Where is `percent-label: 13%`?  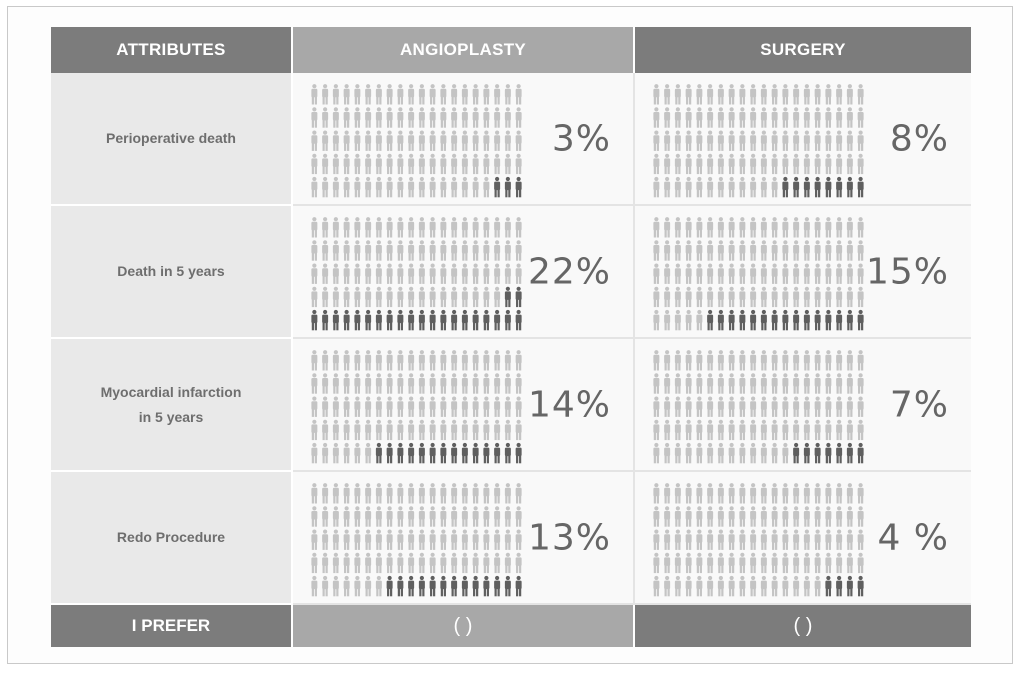
percent-label: 13% is located at coordinates (569, 537).